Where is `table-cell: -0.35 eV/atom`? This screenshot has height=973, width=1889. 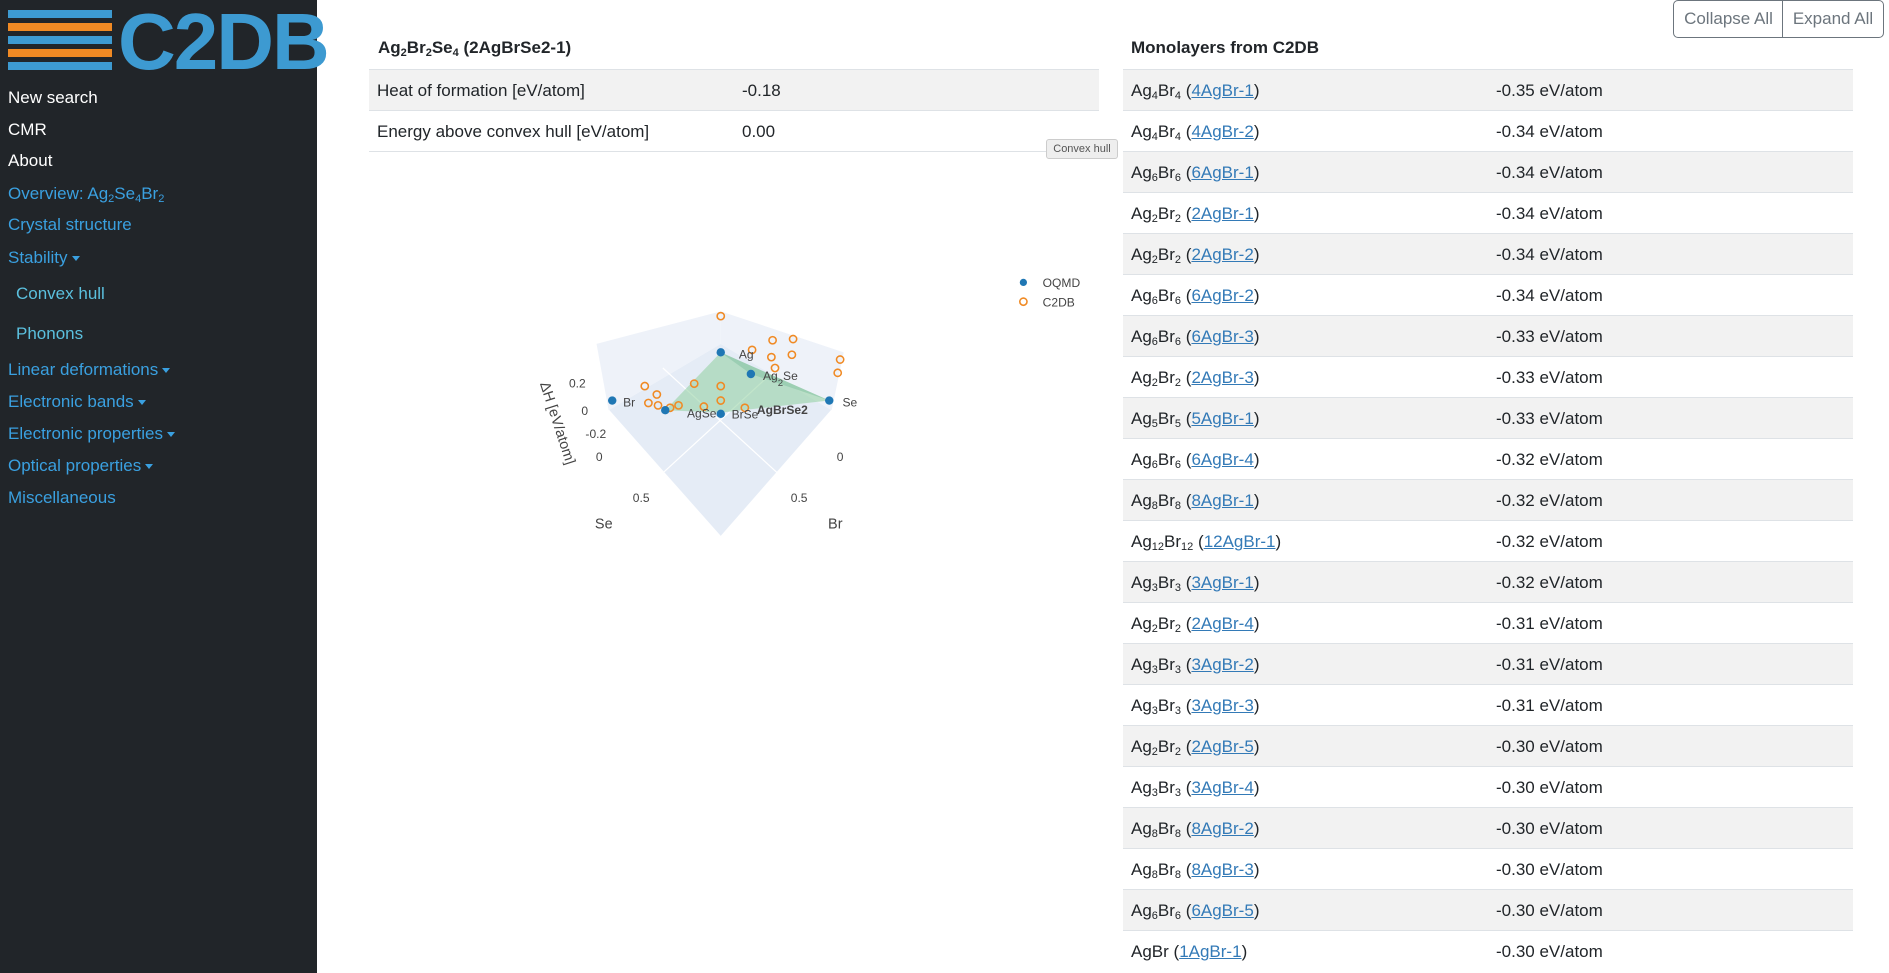
table-cell: -0.35 eV/atom is located at coordinates (1549, 90).